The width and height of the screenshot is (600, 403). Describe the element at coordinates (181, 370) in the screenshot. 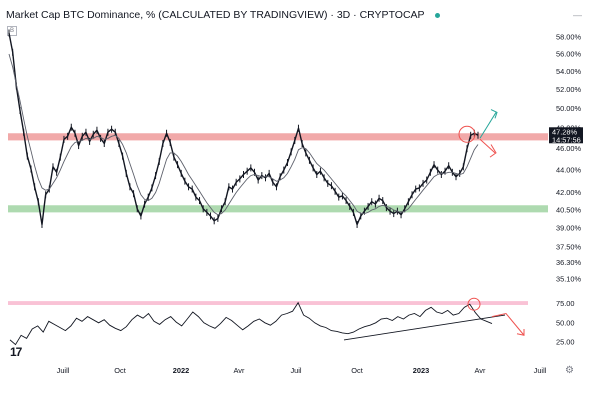

I see `x-tick-label: 2022` at that location.